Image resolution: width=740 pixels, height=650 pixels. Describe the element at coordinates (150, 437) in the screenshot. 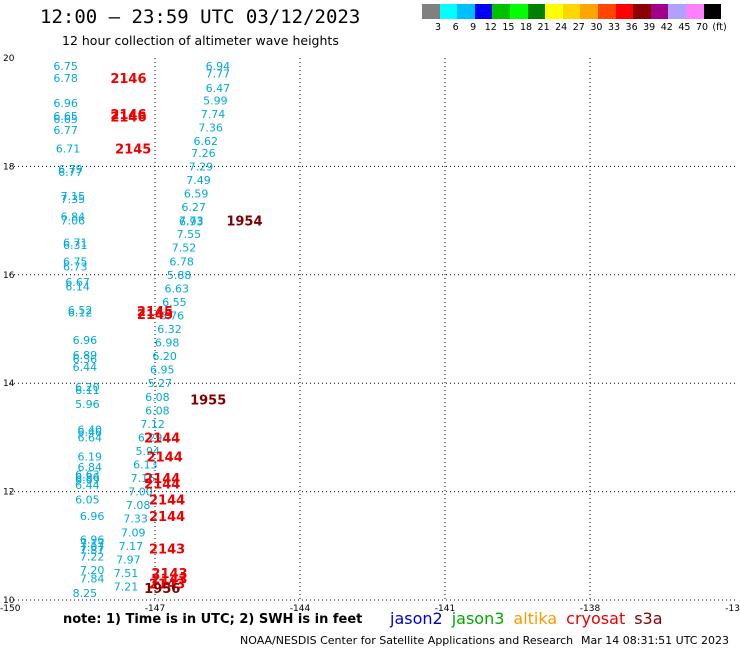

I see `wave-height-label: 6.29` at that location.